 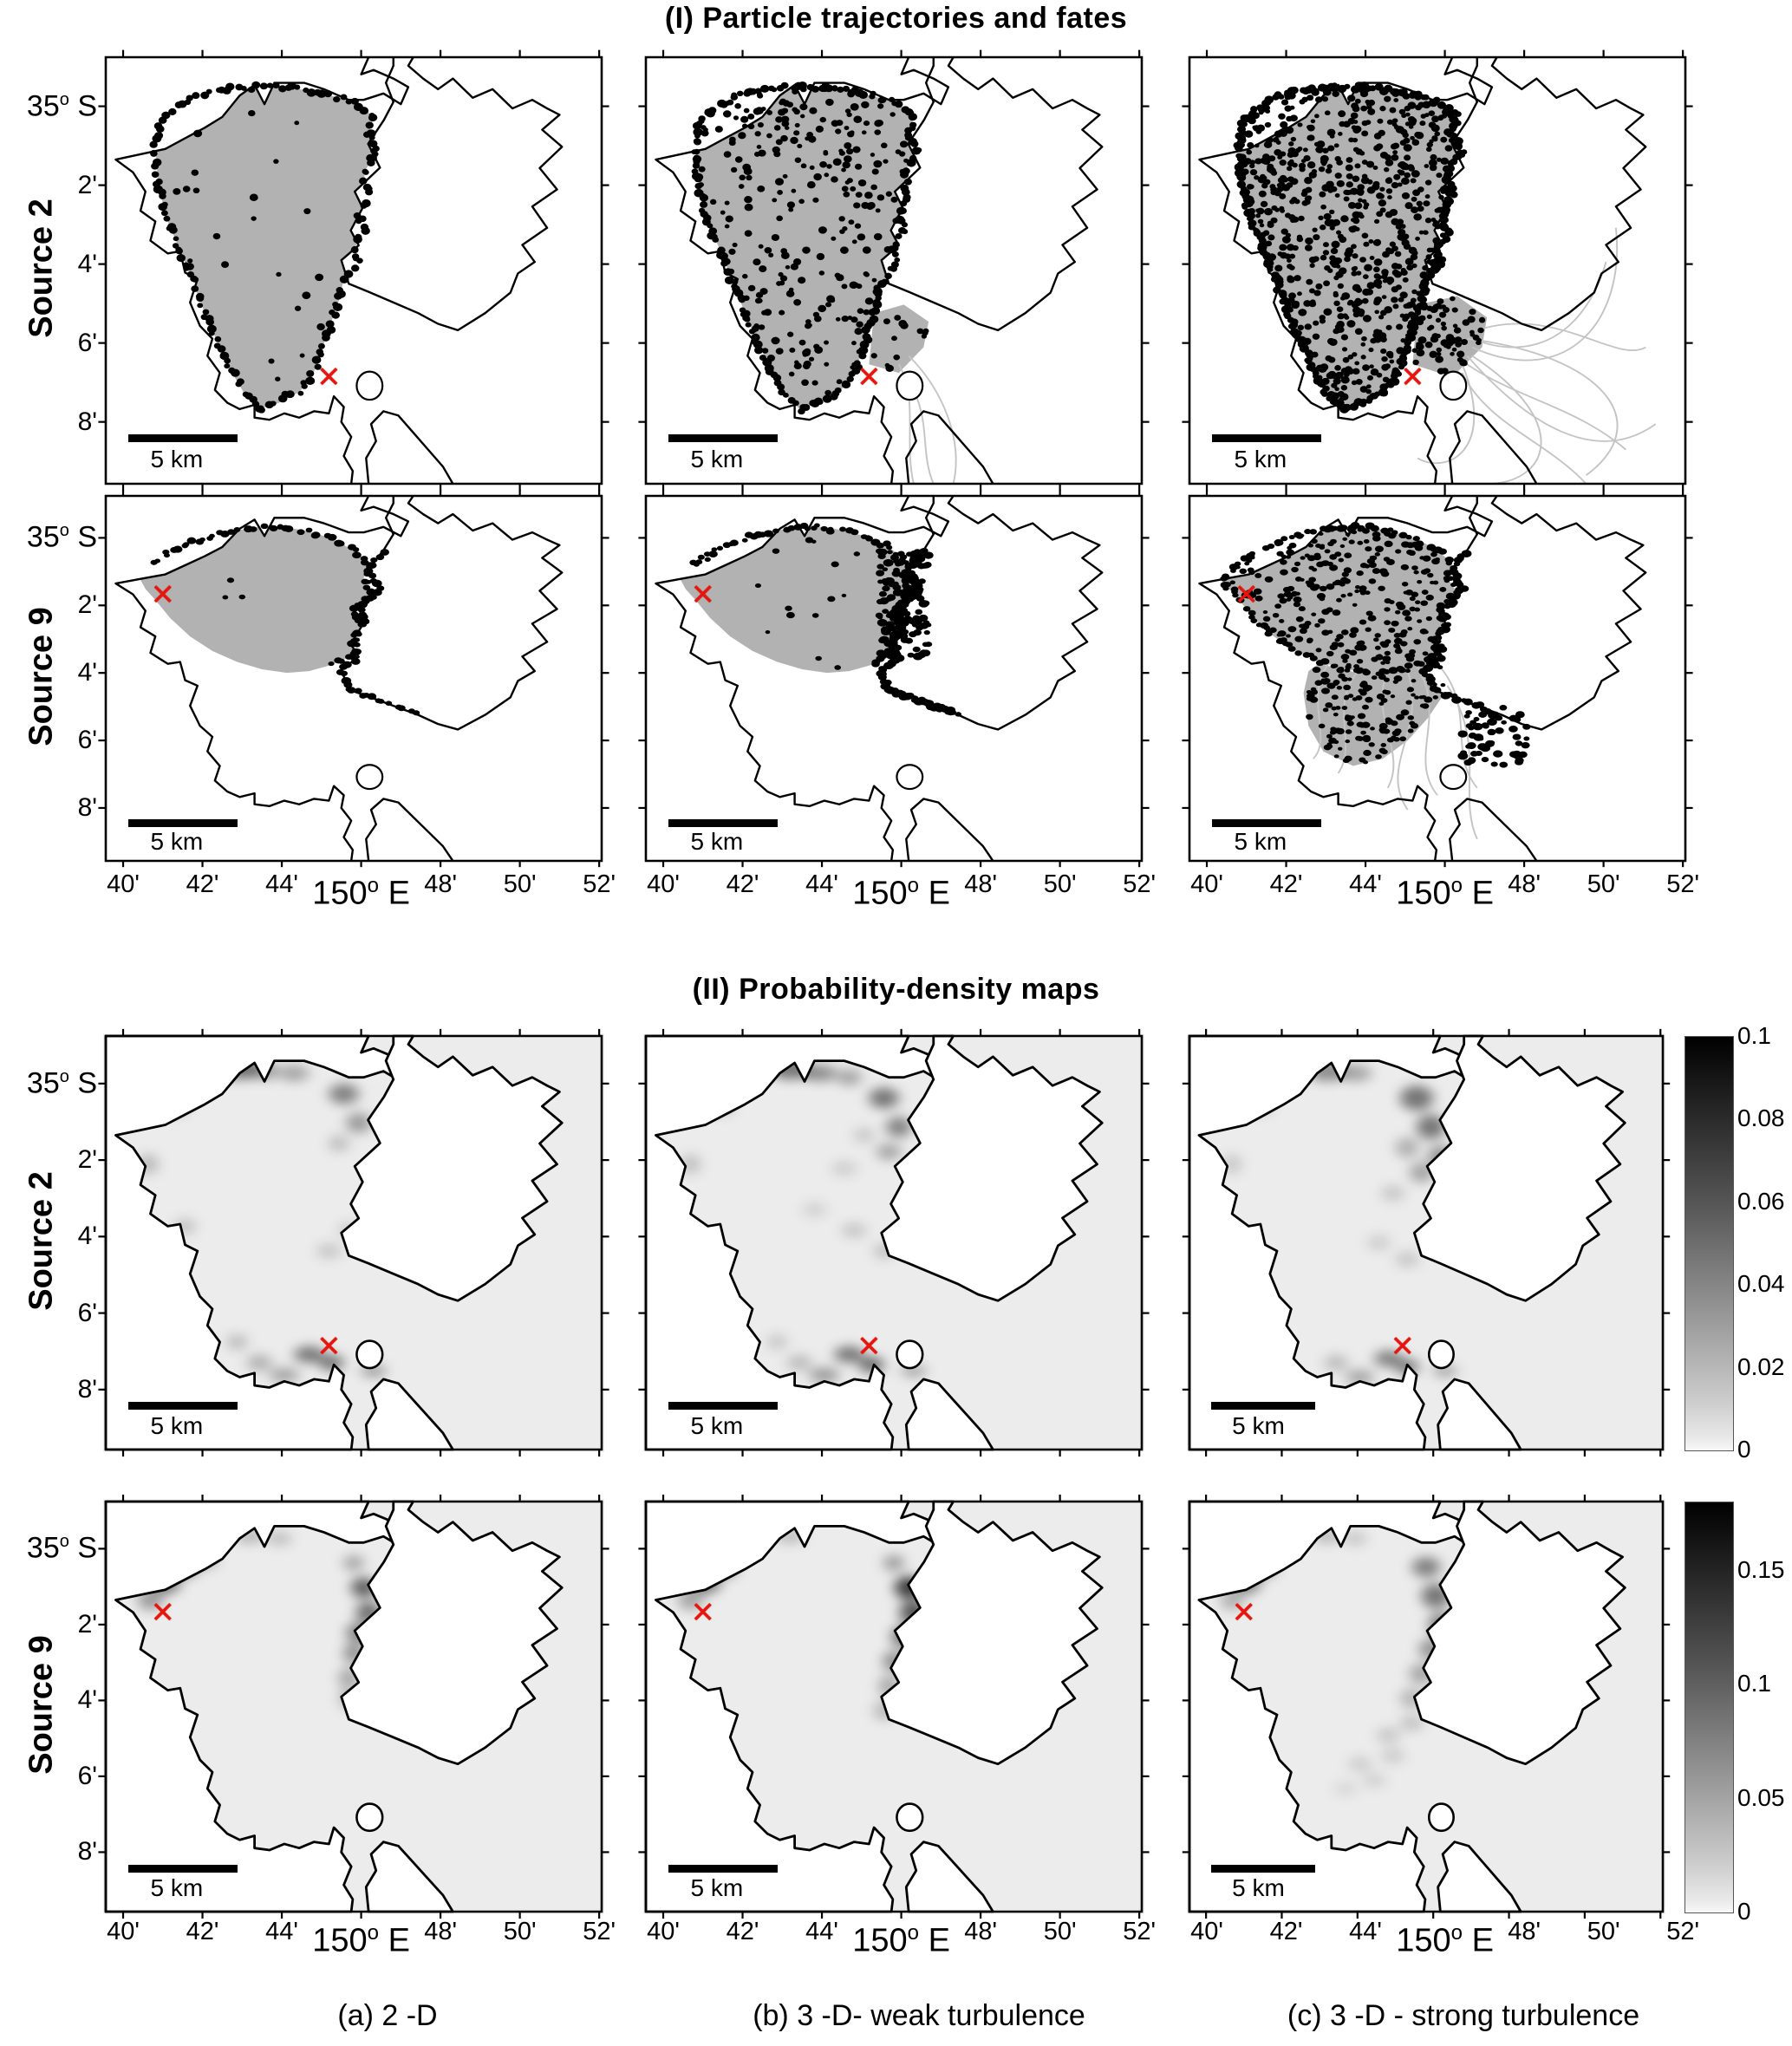 I want to click on colorbar-tick-label: 0.08, so click(x=1761, y=1118).